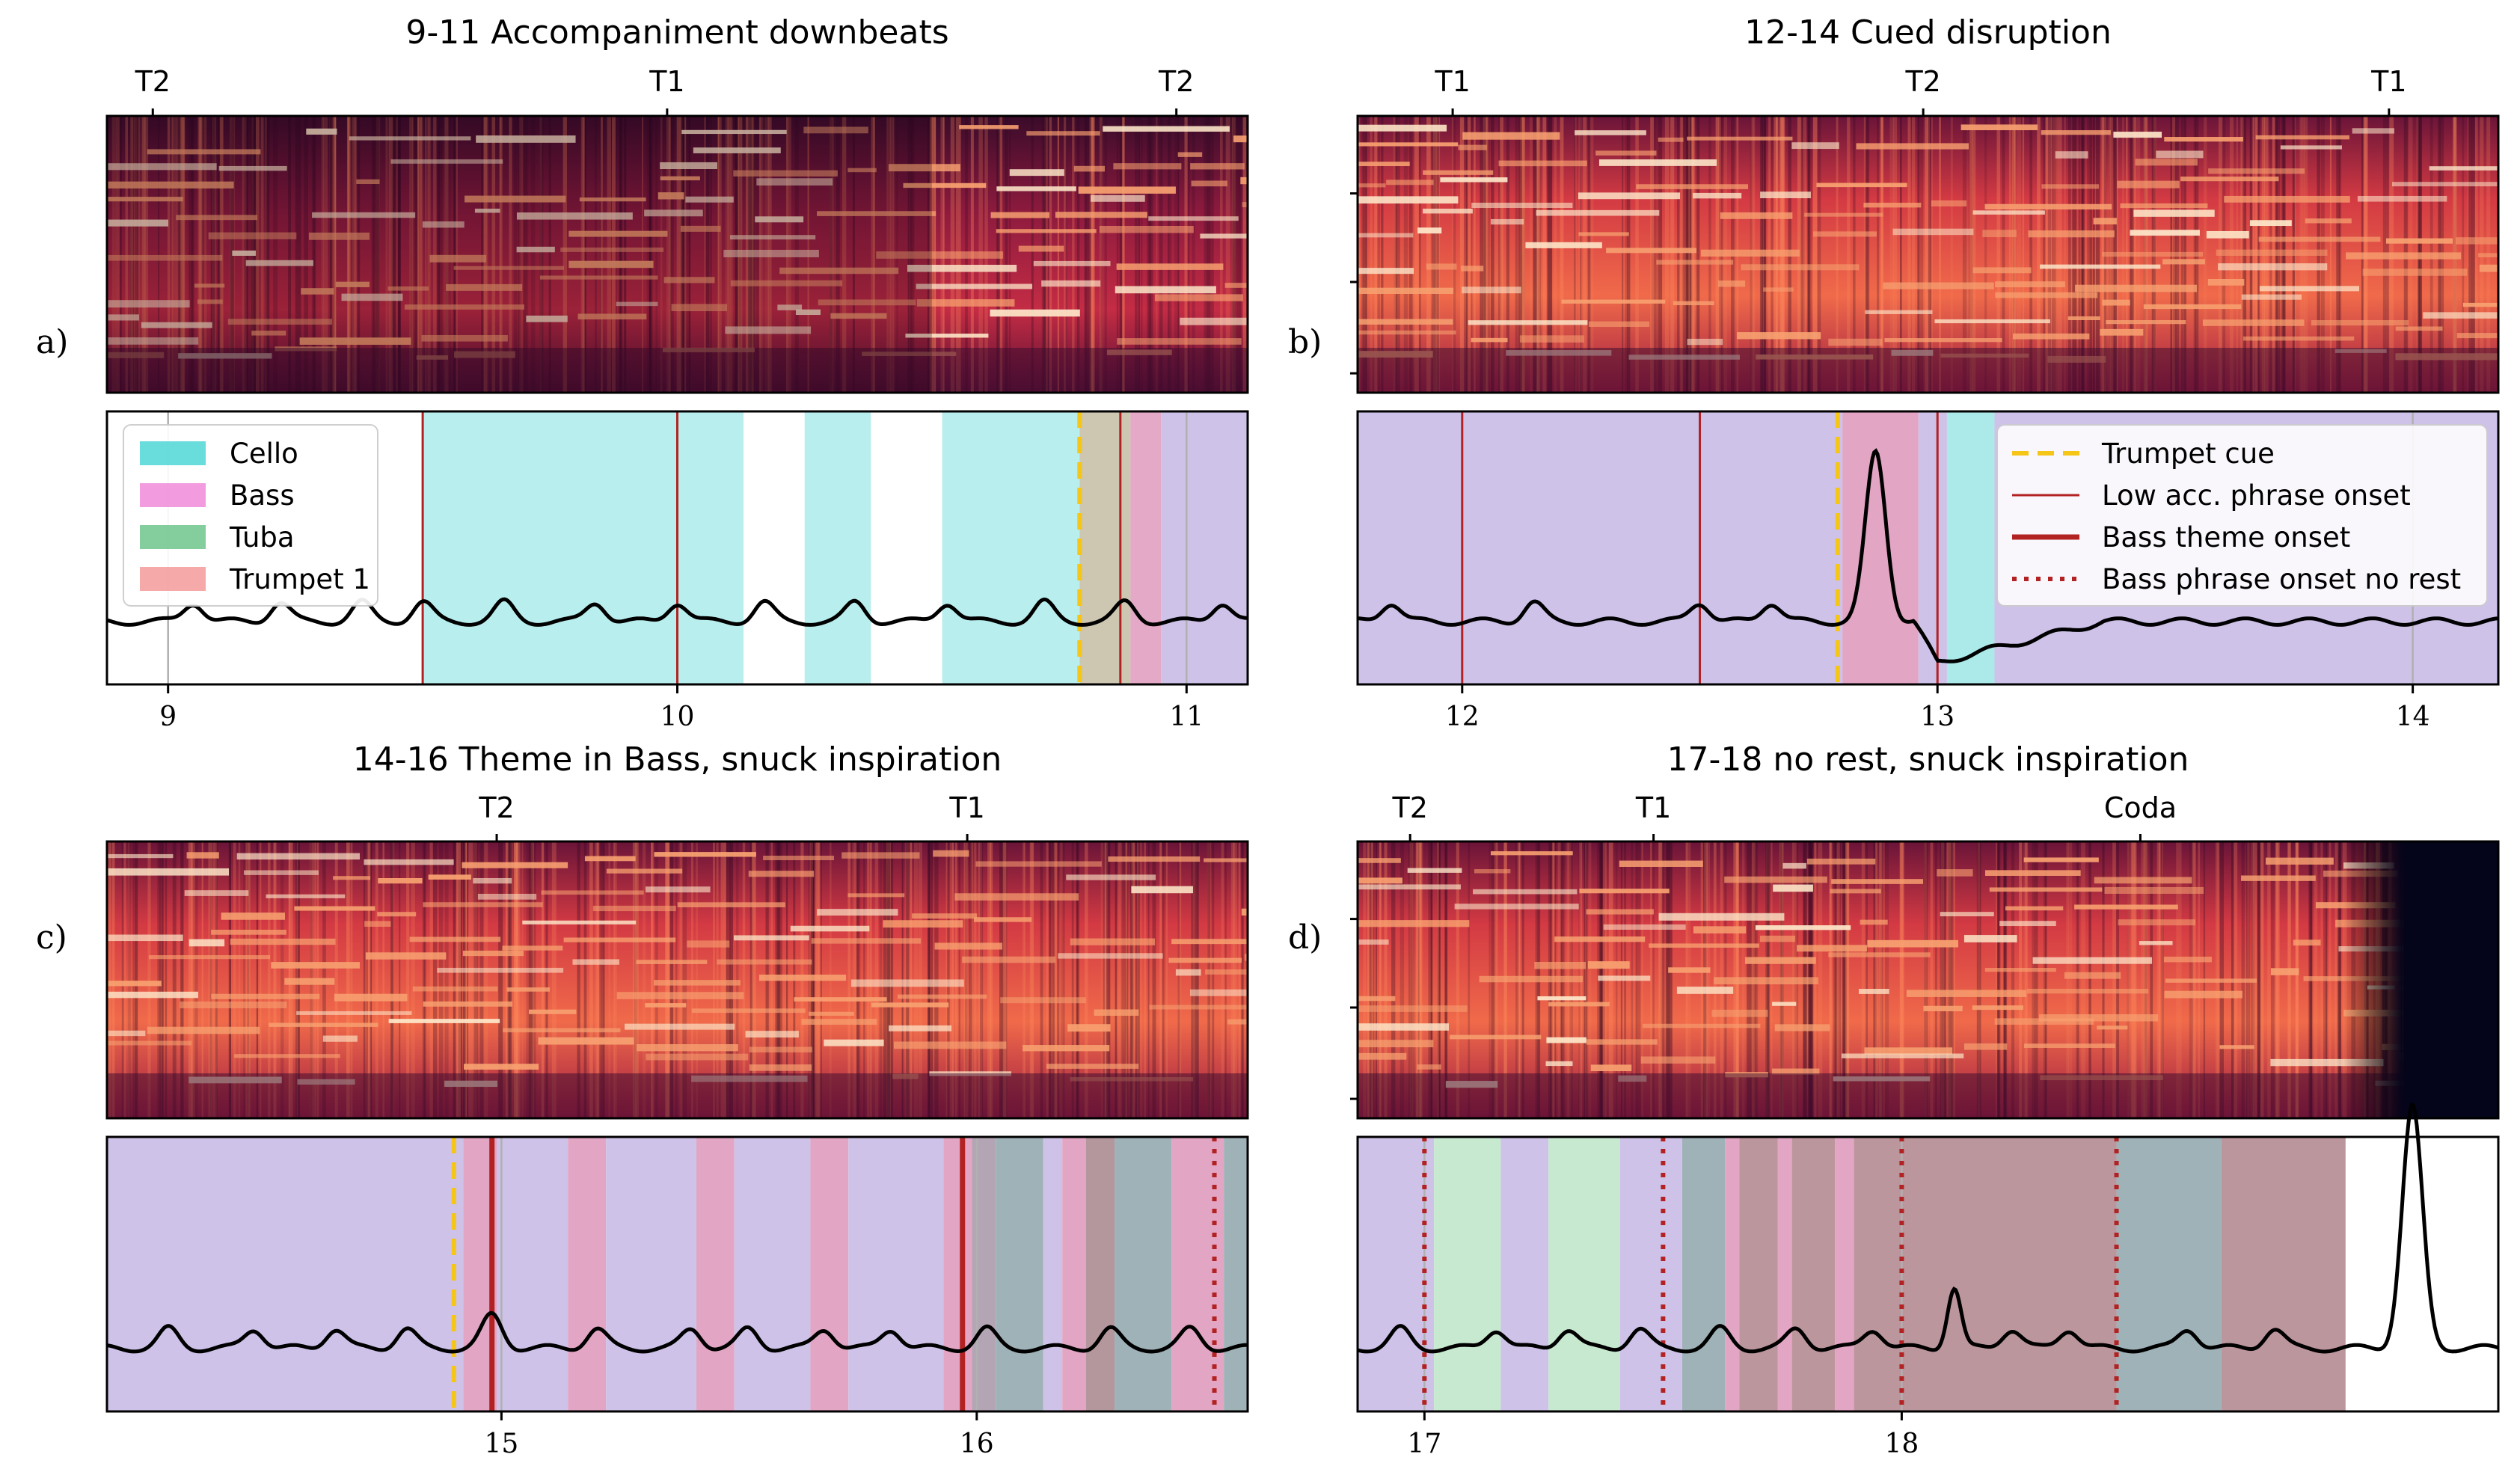 This screenshot has width=2520, height=1478. What do you see at coordinates (1928, 980) in the screenshot?
I see `spectrogram-frame` at bounding box center [1928, 980].